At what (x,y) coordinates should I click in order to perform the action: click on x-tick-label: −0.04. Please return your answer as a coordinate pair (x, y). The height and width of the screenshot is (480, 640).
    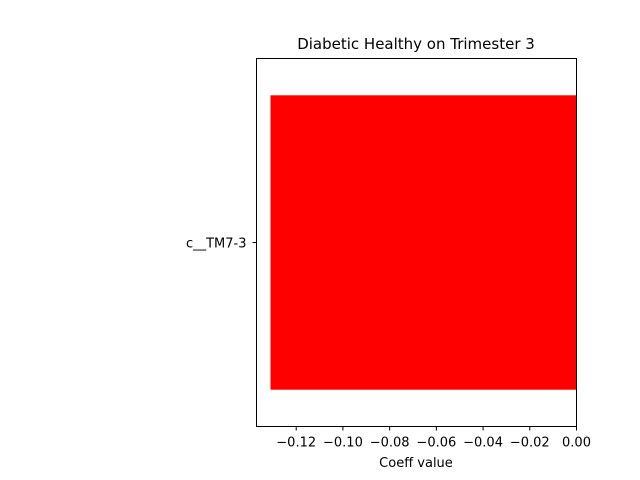
    Looking at the image, I should click on (483, 443).